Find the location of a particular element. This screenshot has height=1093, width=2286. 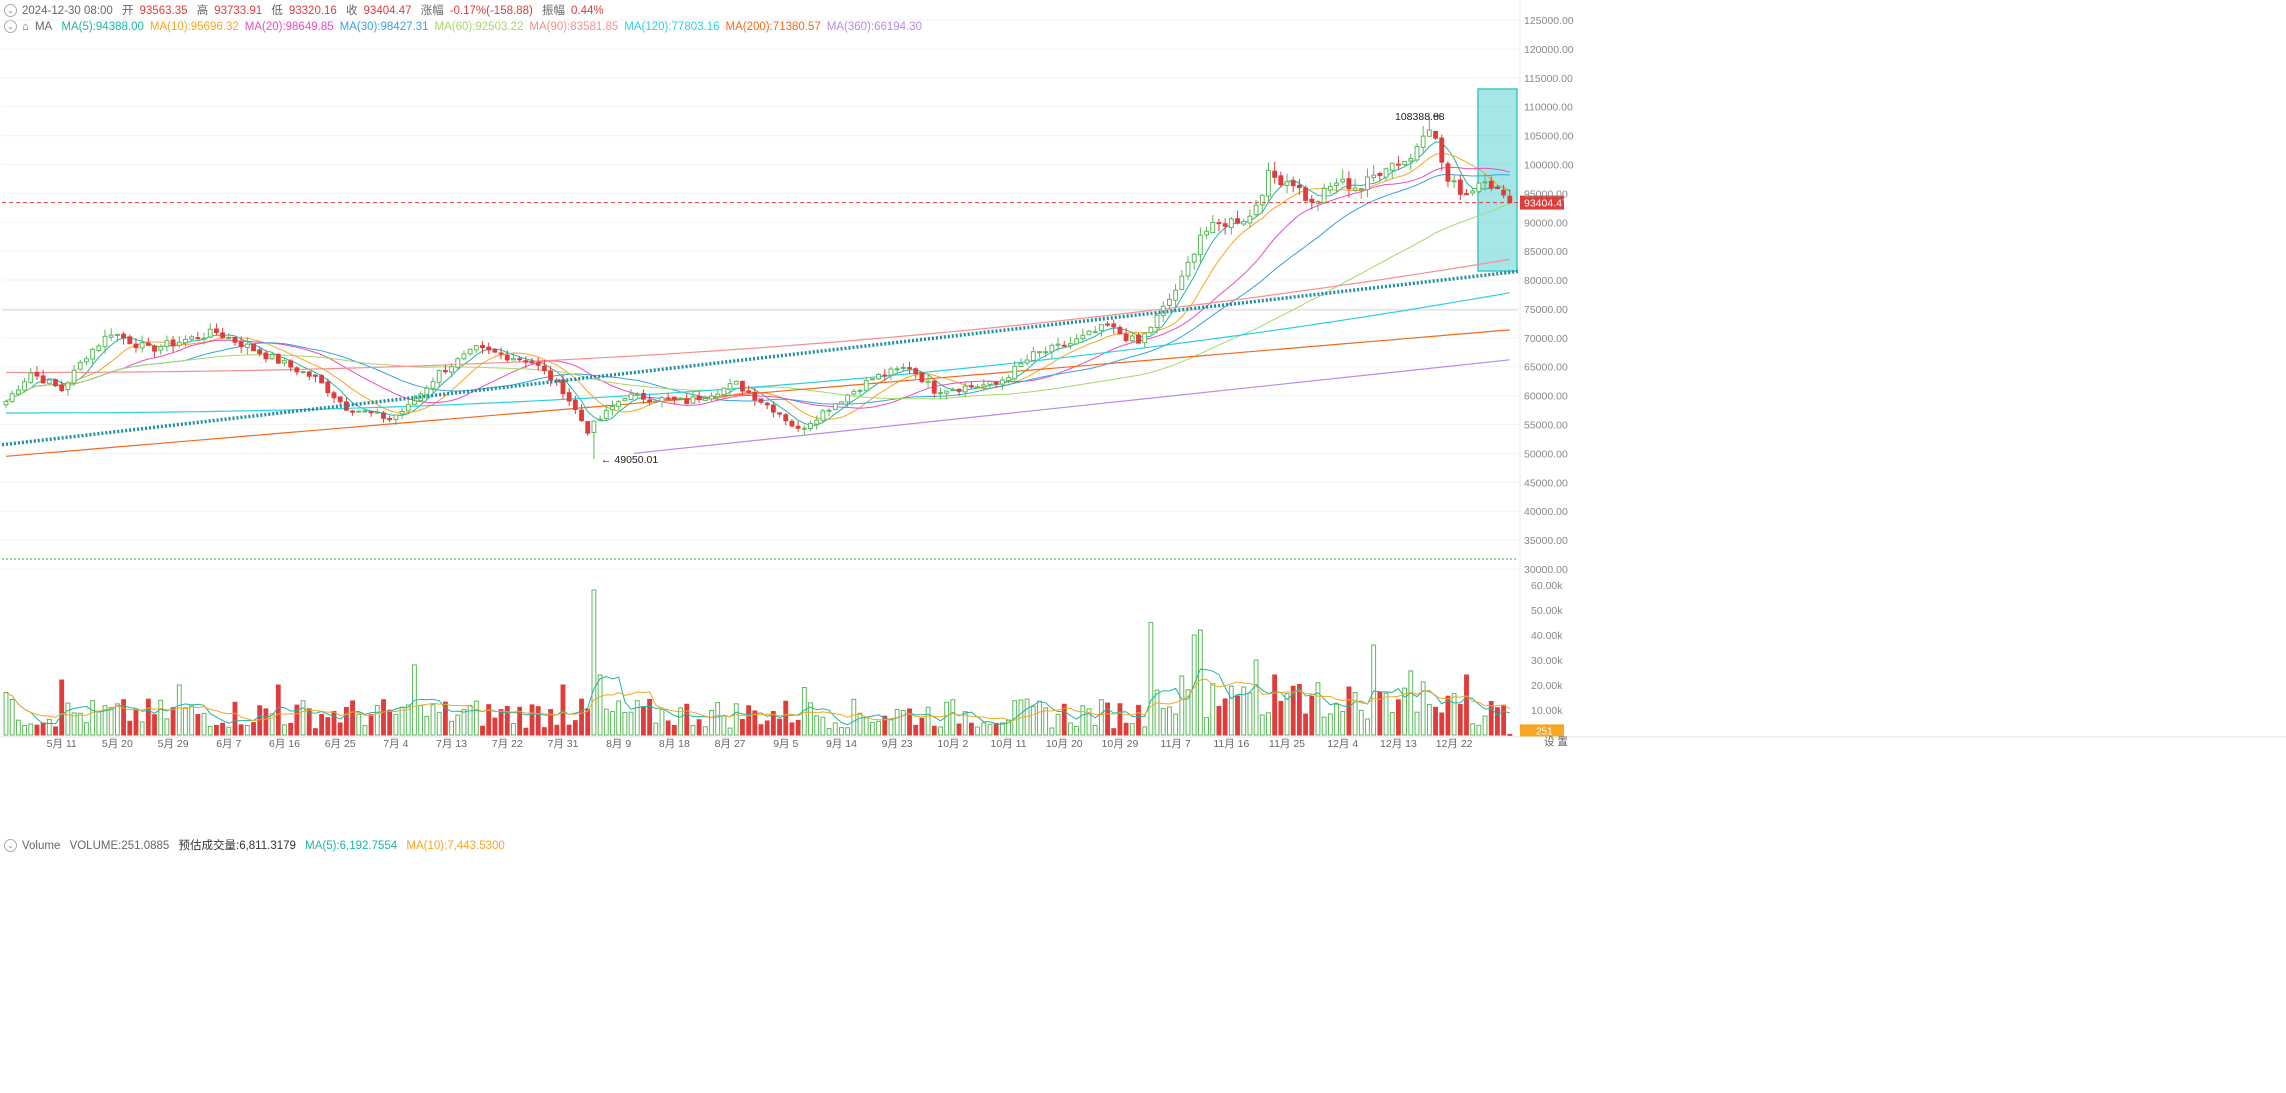

ma-legend-item: MA(60):92503.22 is located at coordinates (479, 26).